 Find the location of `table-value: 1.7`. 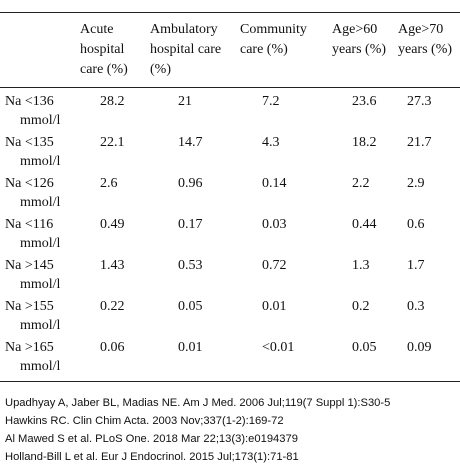

table-value: 1.7 is located at coordinates (416, 265).